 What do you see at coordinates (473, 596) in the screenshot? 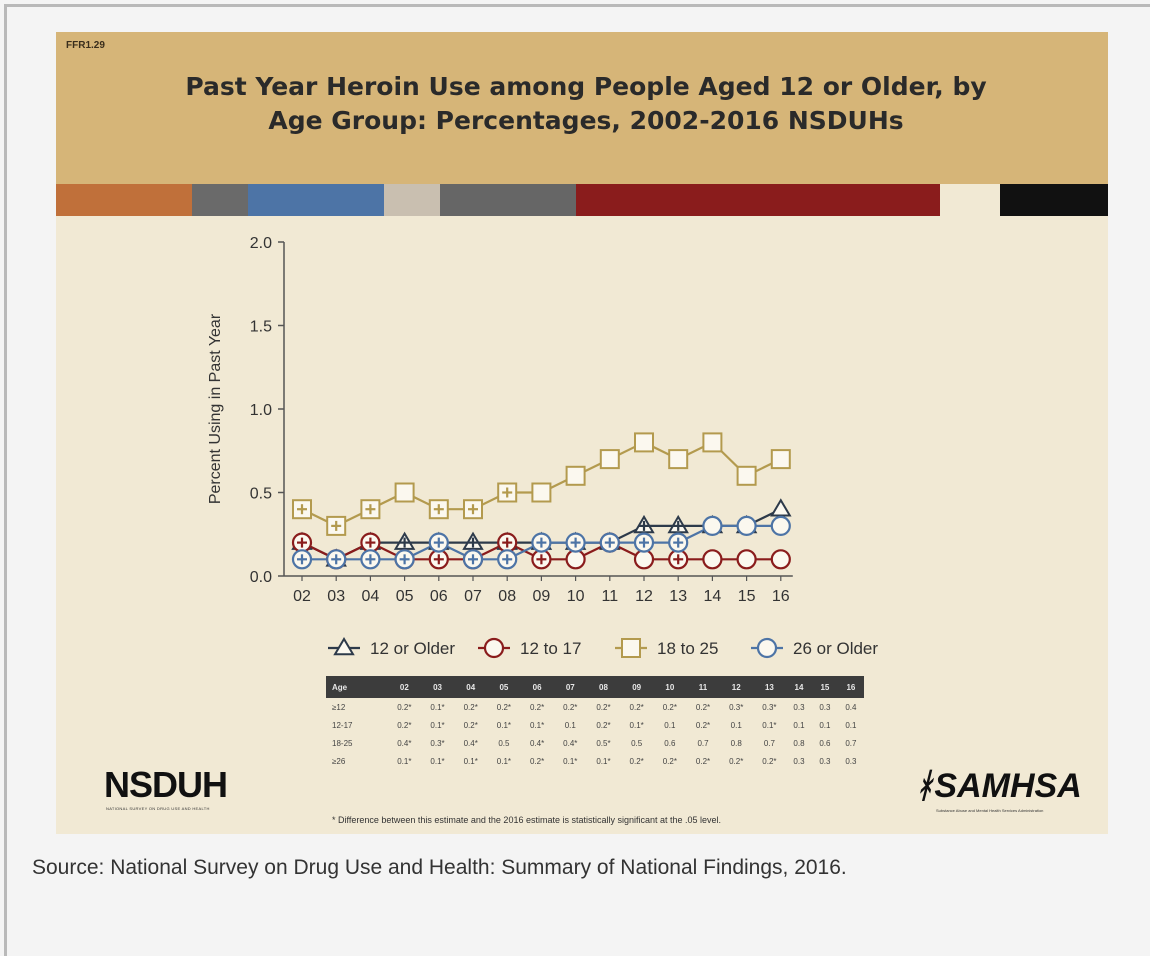
I see `x-tick-label: 07` at bounding box center [473, 596].